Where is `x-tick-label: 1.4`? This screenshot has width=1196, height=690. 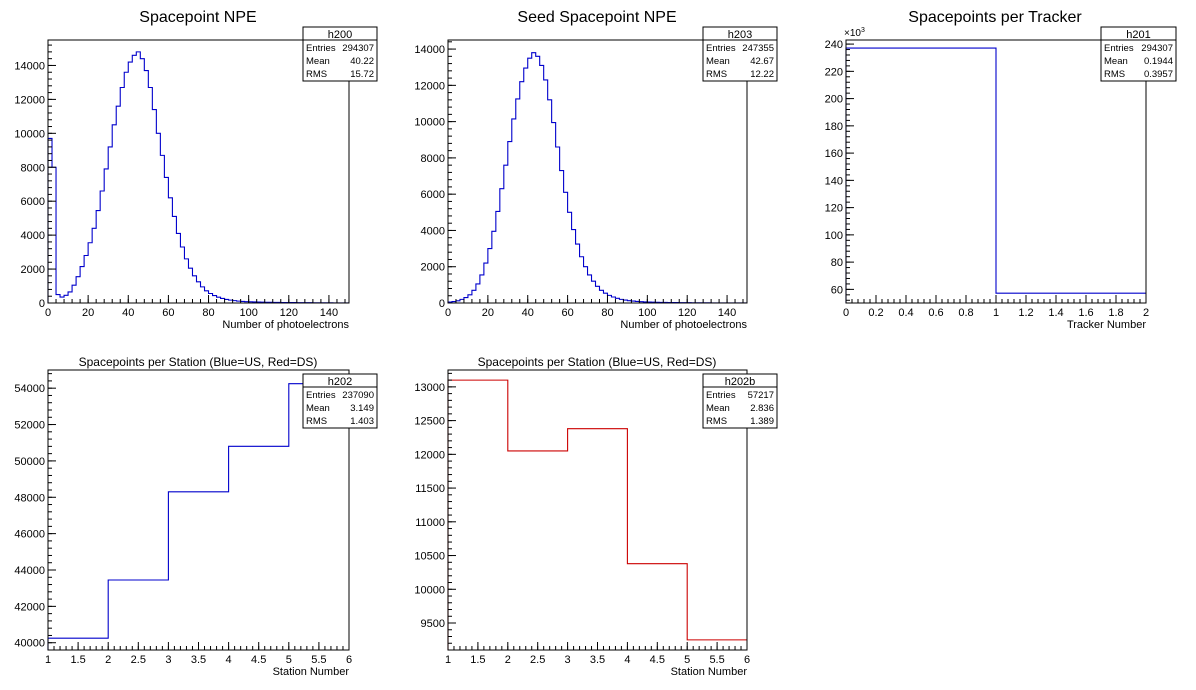
x-tick-label: 1.4 is located at coordinates (1055, 313).